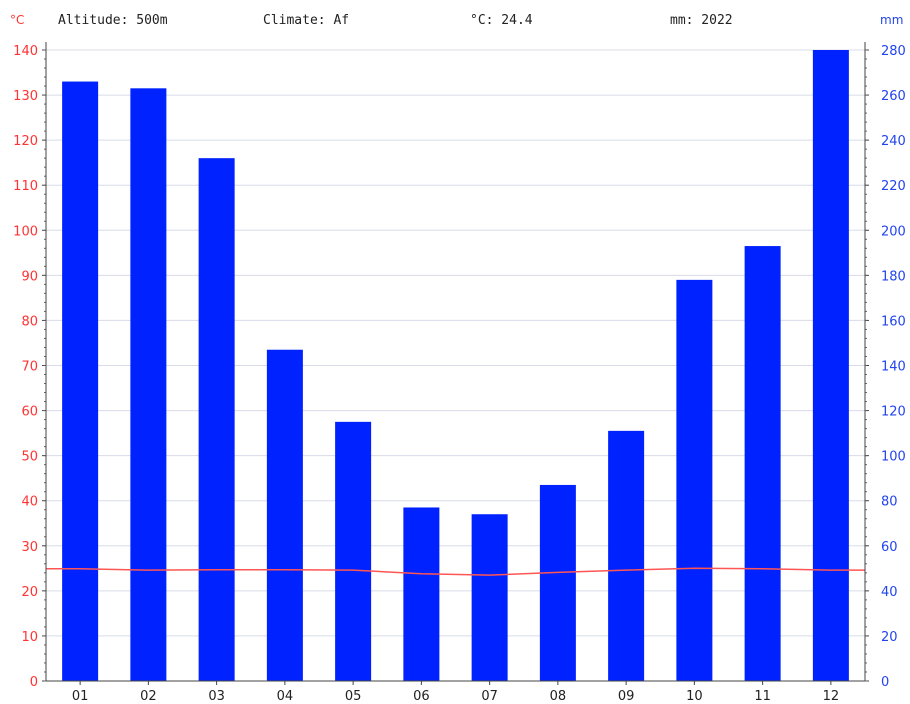 The image size is (910, 704). I want to click on right-axis-unit: mm, so click(891, 20).